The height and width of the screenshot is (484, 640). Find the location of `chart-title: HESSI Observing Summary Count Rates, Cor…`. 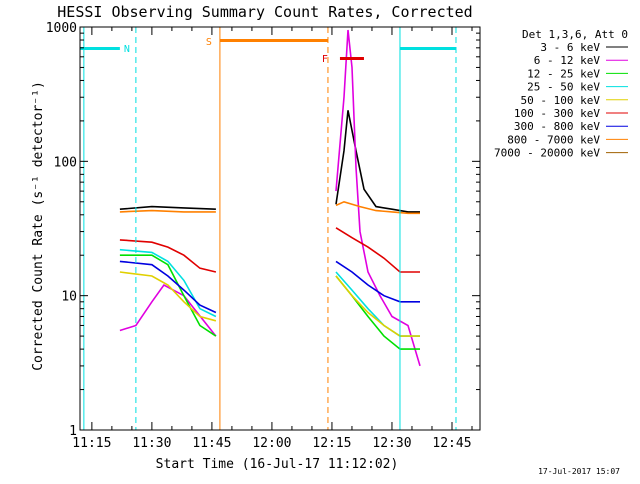

chart-title: HESSI Observing Summary Count Rates, Cor… is located at coordinates (264, 12).